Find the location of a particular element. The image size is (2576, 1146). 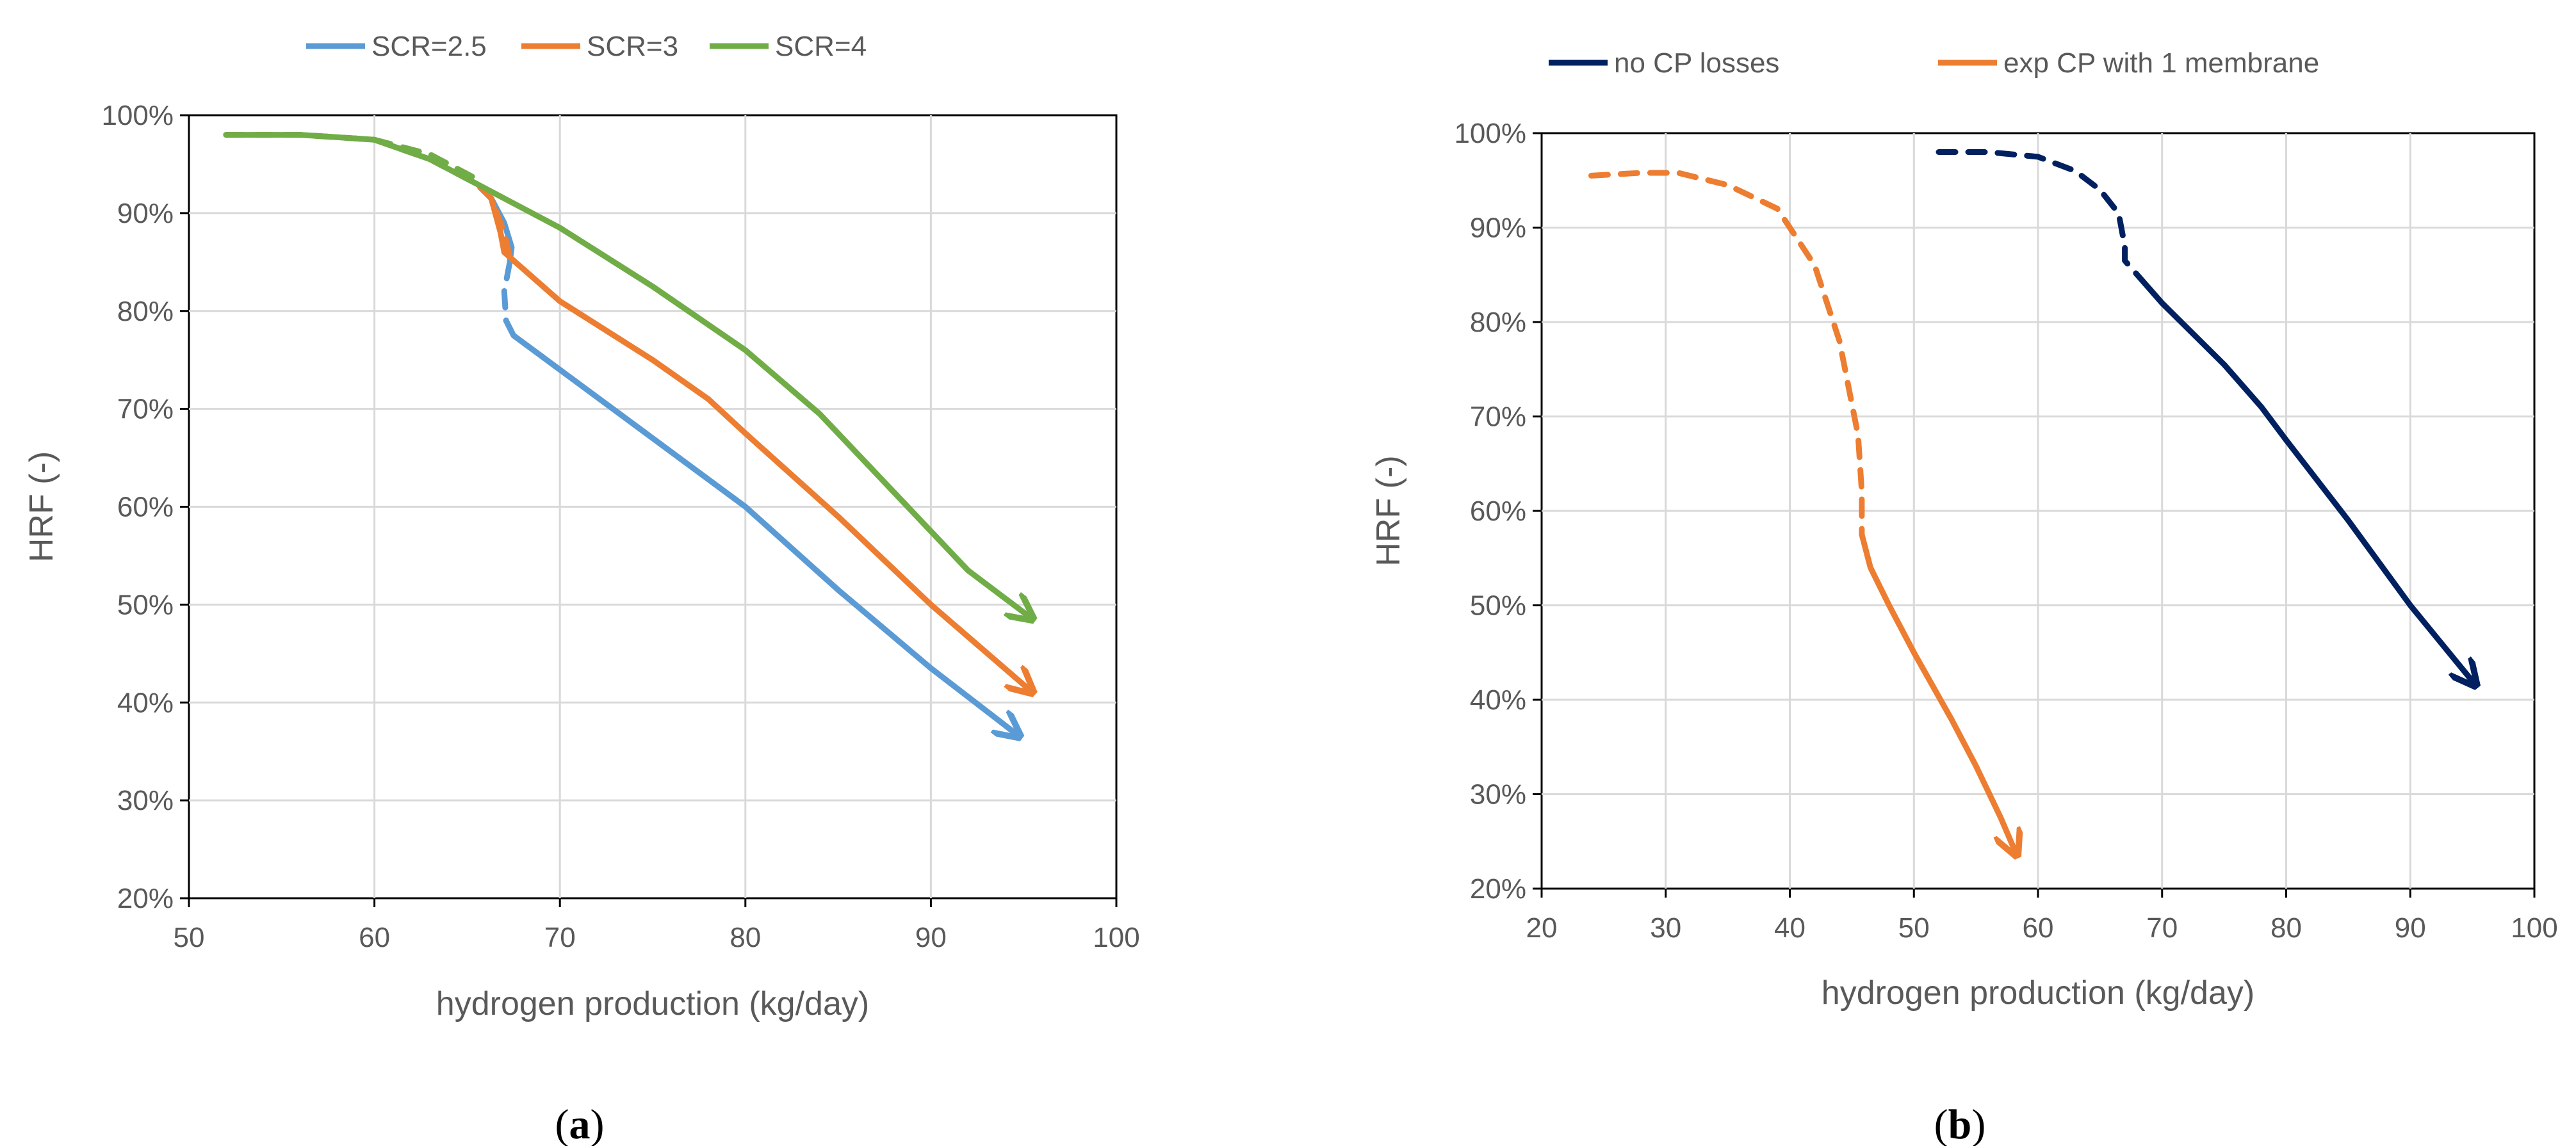

x-tick-label: 30 is located at coordinates (1665, 928).